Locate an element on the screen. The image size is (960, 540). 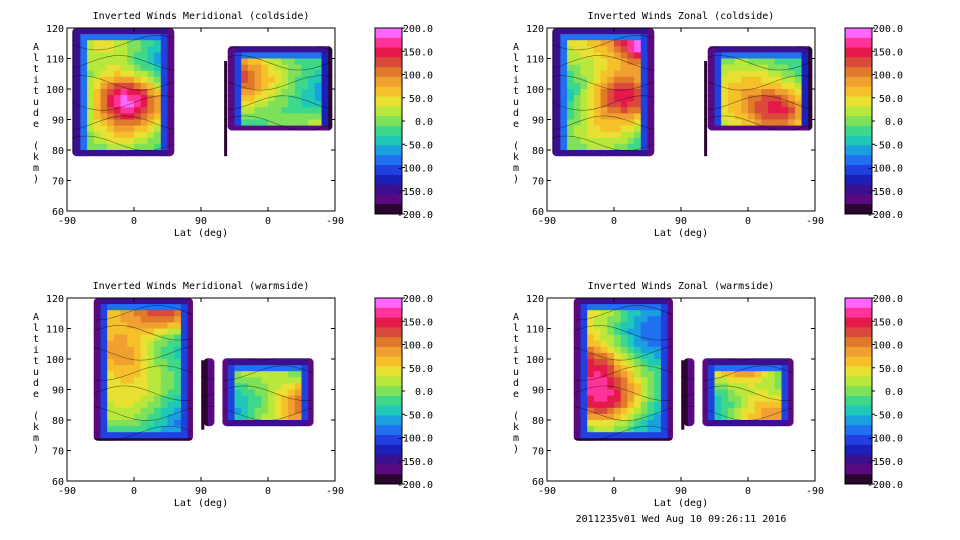
colorbar-label: -100.0 is located at coordinates (885, 169).